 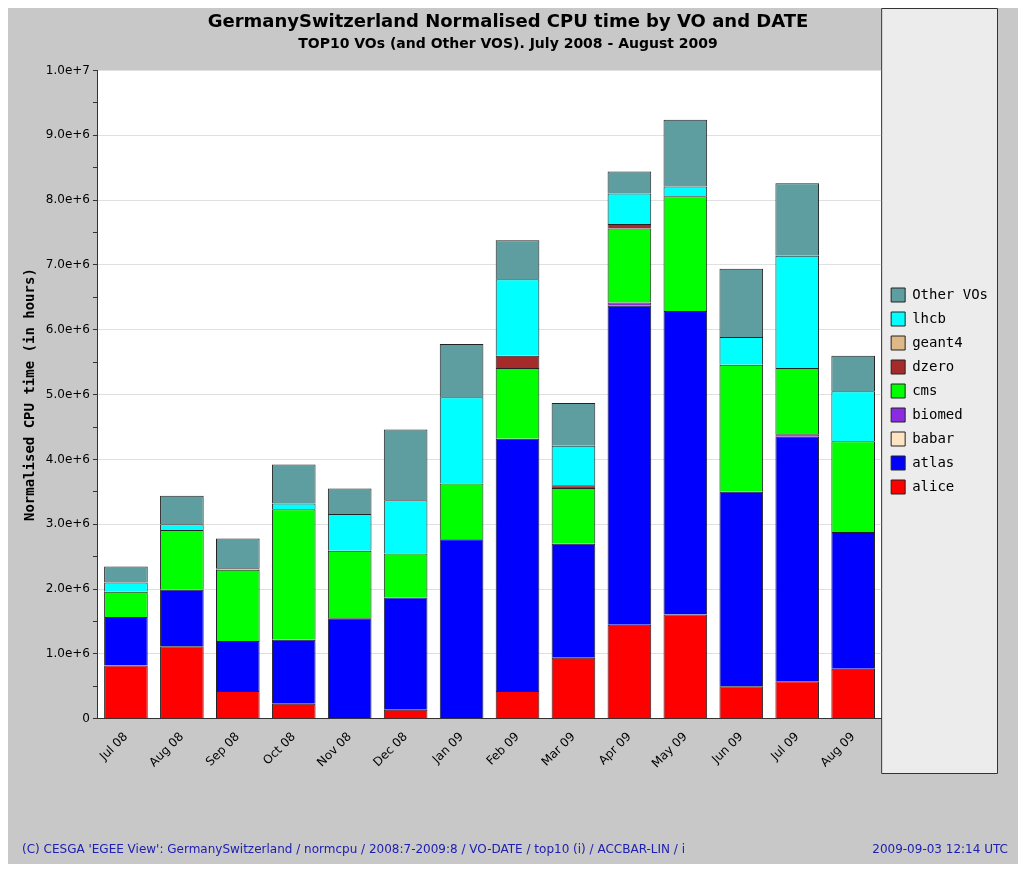 I want to click on y-tick-label: 7.0e+6, so click(x=67, y=264).